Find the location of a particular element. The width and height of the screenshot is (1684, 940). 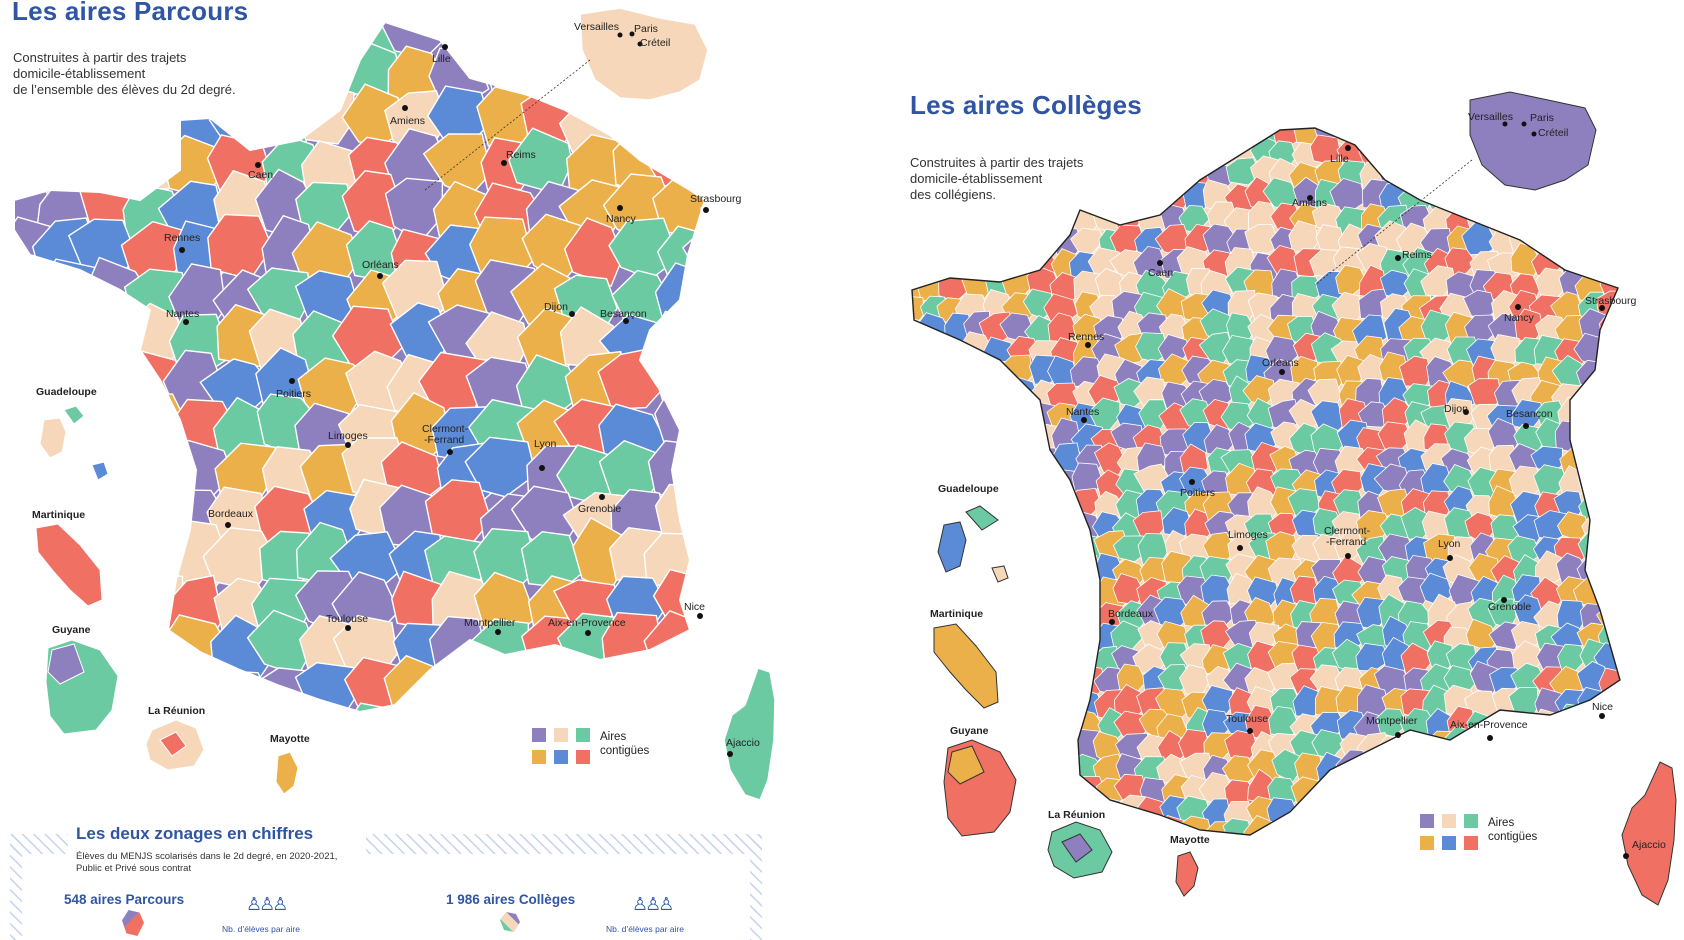

city-marker: Toulouse is located at coordinates (347, 622).